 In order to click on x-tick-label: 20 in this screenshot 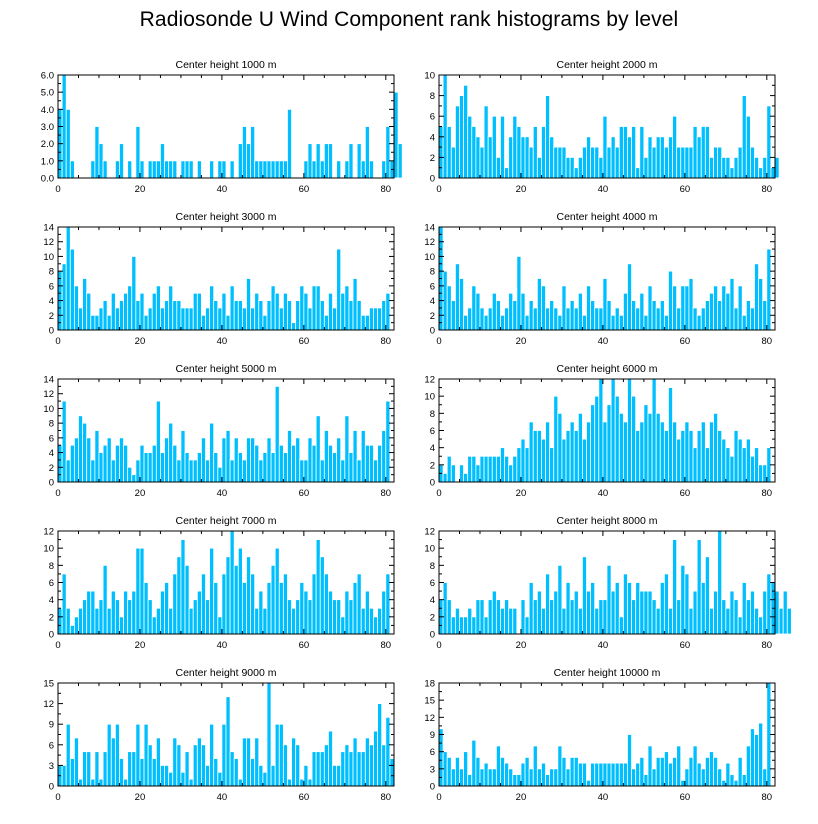, I will do `click(140, 189)`.